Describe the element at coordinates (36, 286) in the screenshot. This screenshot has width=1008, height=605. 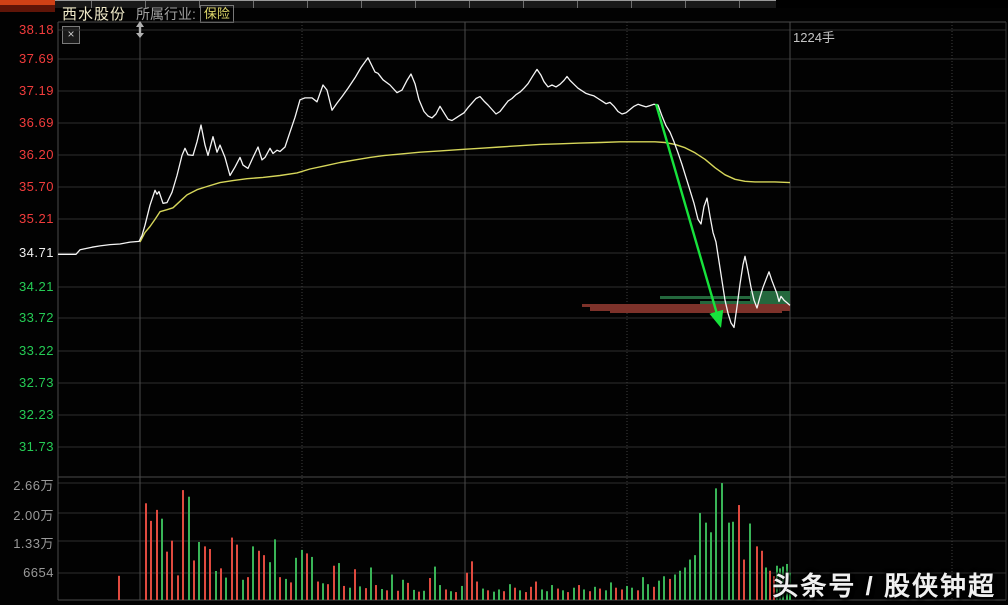
I see `price-axis-label: 34.21` at that location.